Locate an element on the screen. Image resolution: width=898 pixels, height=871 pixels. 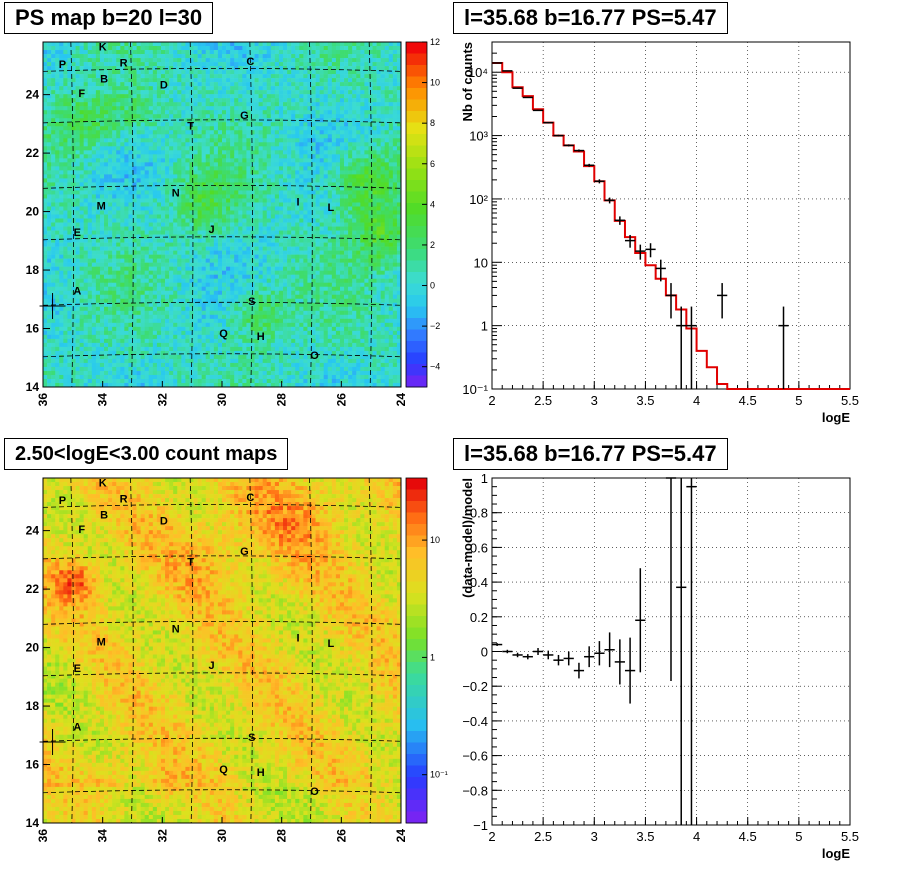
y-tick-label: −0.6 is located at coordinates (475, 756).